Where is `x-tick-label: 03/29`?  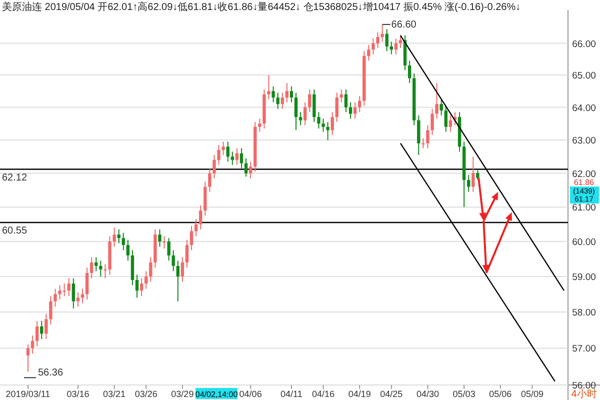 x-tick-label: 03/29 is located at coordinates (182, 394).